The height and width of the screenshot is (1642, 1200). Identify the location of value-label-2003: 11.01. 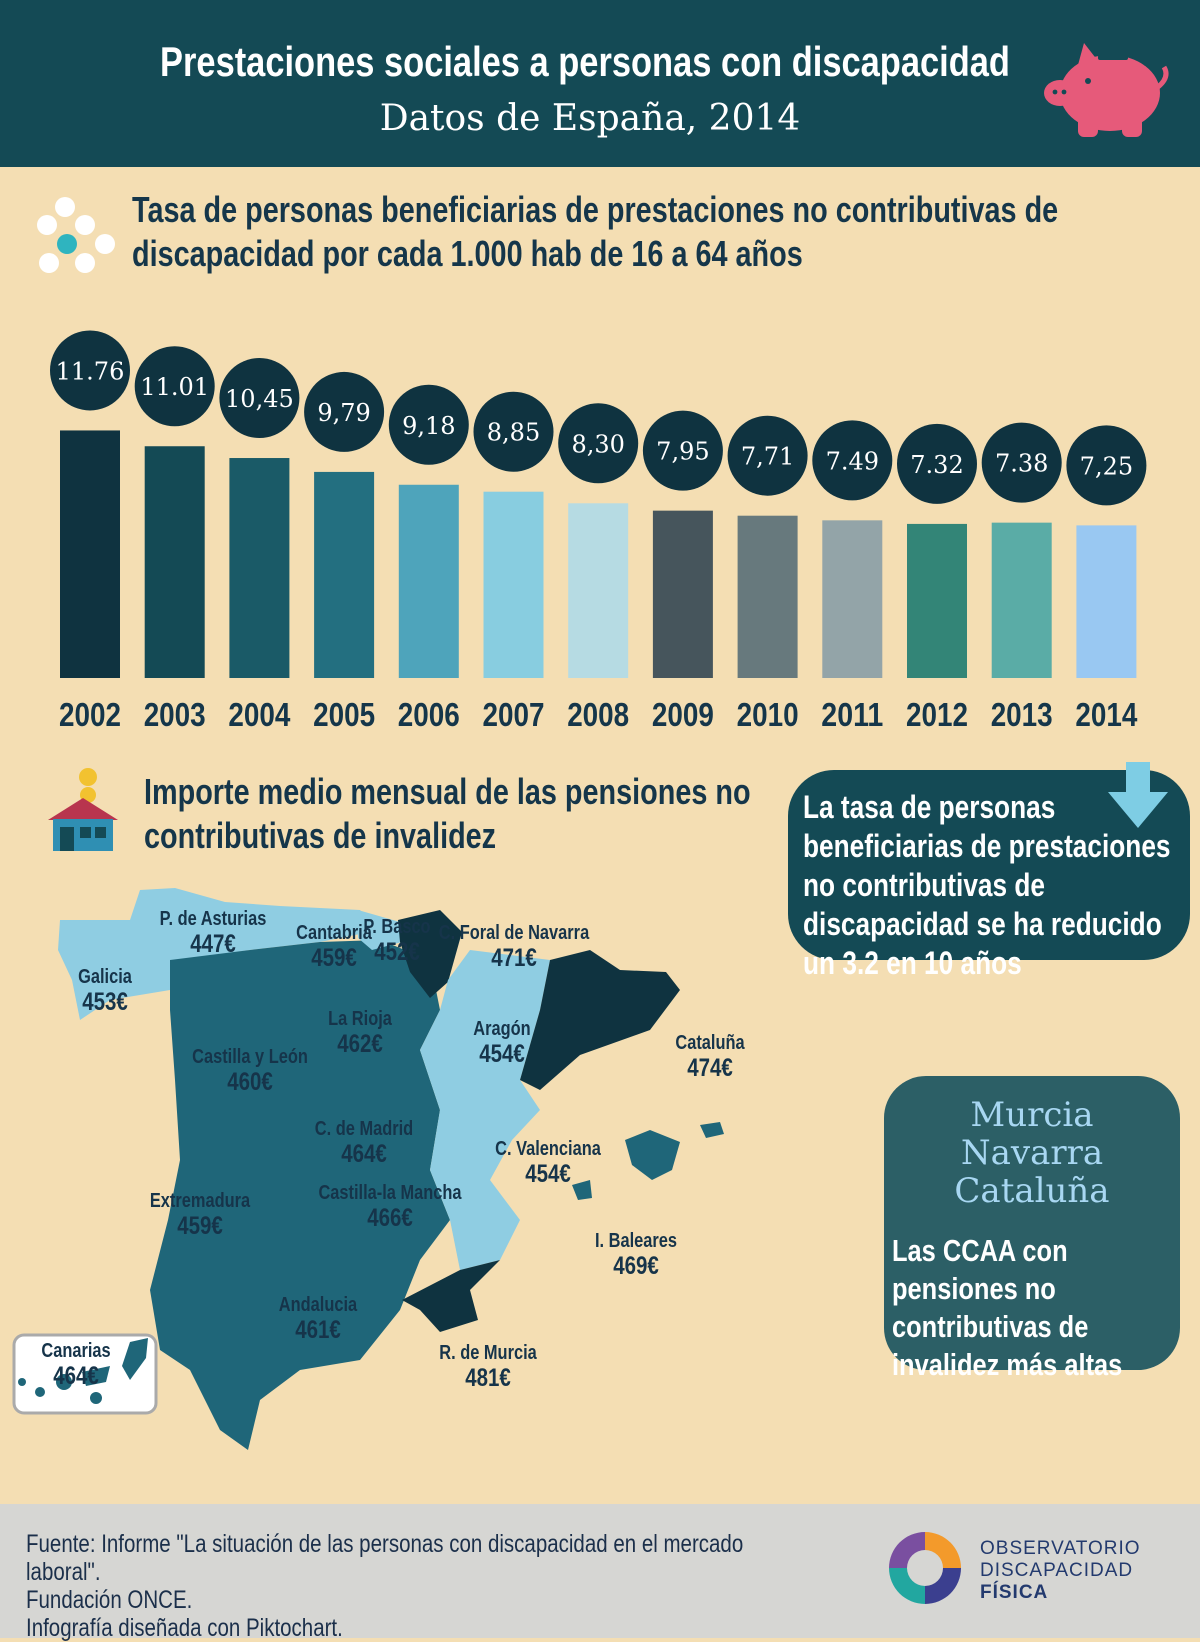
(174, 387).